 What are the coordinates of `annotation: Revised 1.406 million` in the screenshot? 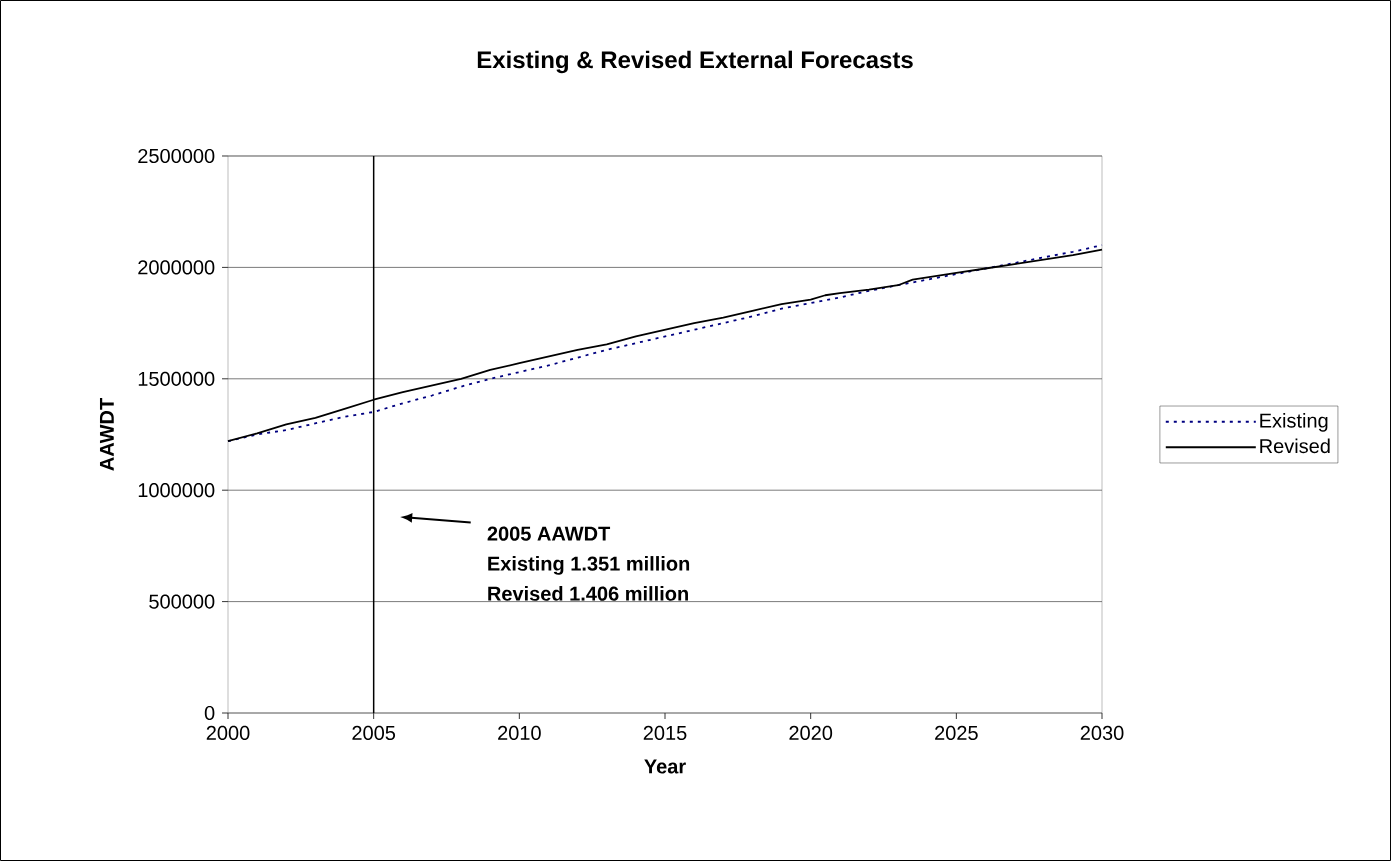 It's located at (588, 593).